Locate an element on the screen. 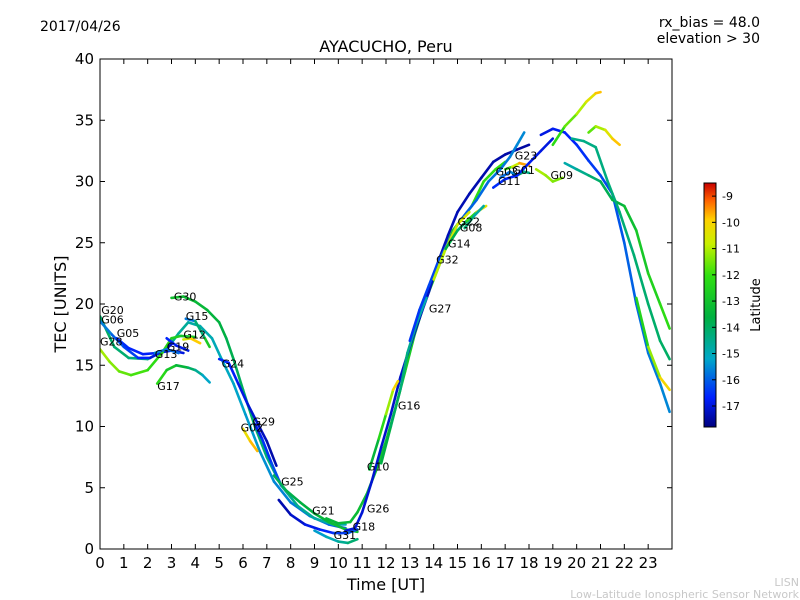 The width and height of the screenshot is (800, 600). x-tick-label: 22 is located at coordinates (624, 563).